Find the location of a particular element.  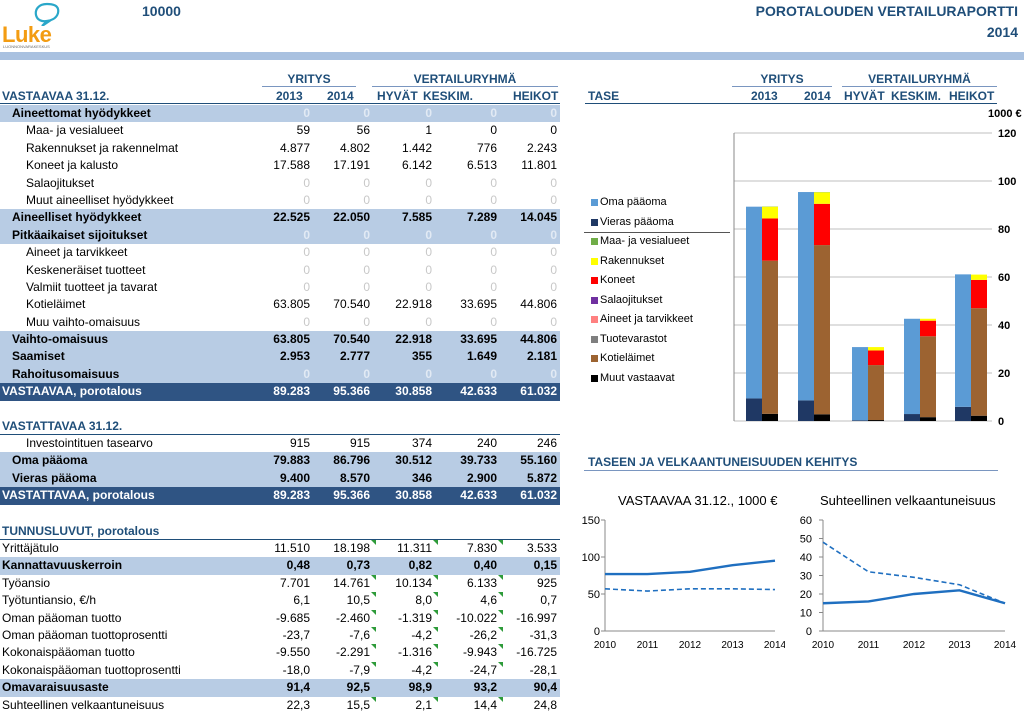

legend-item: Koneet is located at coordinates (613, 280).